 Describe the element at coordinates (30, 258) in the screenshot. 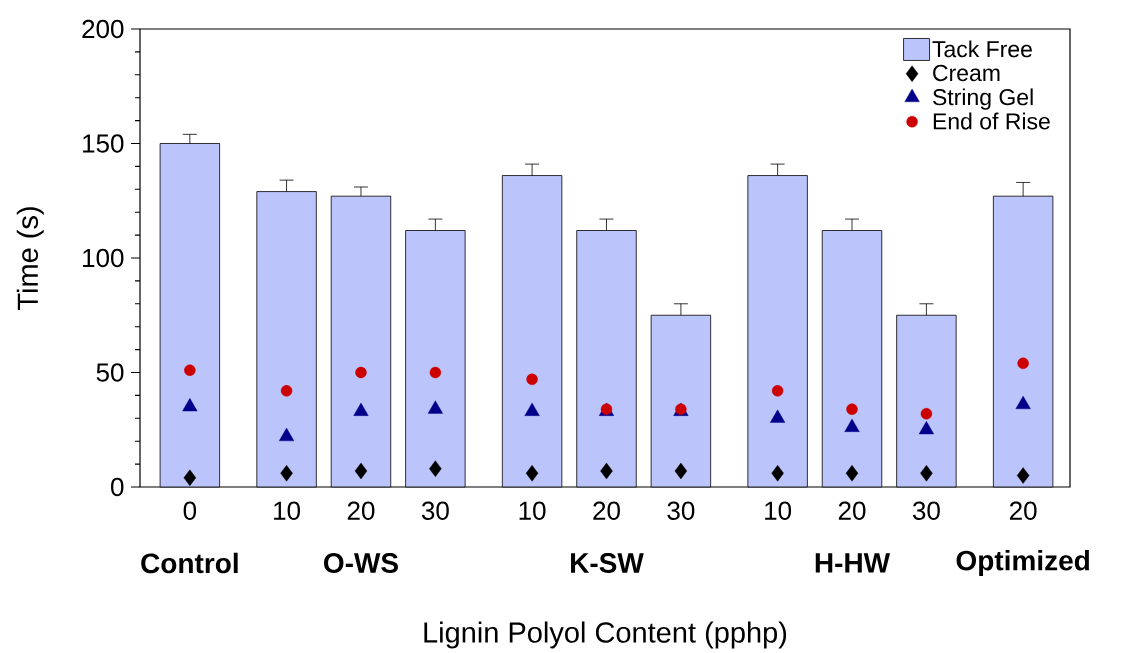

I see `y-axis-title: Time (s)` at that location.